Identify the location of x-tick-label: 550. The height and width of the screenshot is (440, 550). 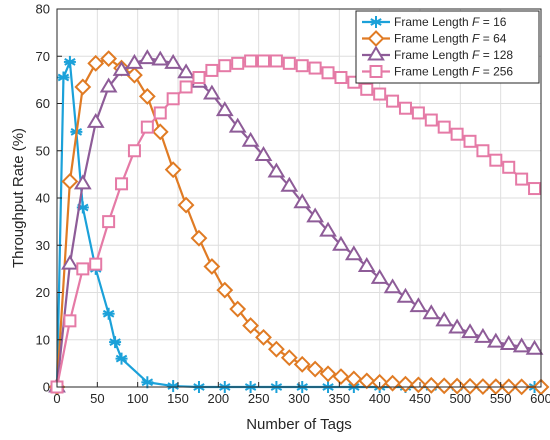
(501, 398).